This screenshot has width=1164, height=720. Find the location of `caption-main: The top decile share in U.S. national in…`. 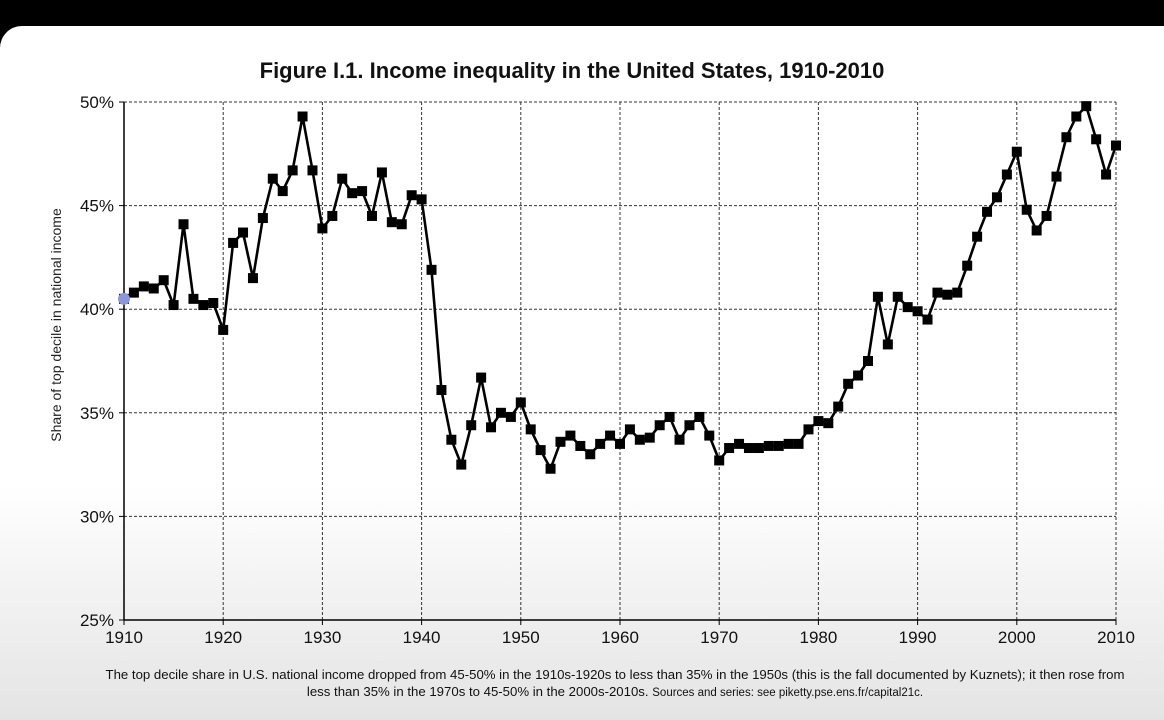

caption-main: The top decile share in U.S. national in… is located at coordinates (615, 683).